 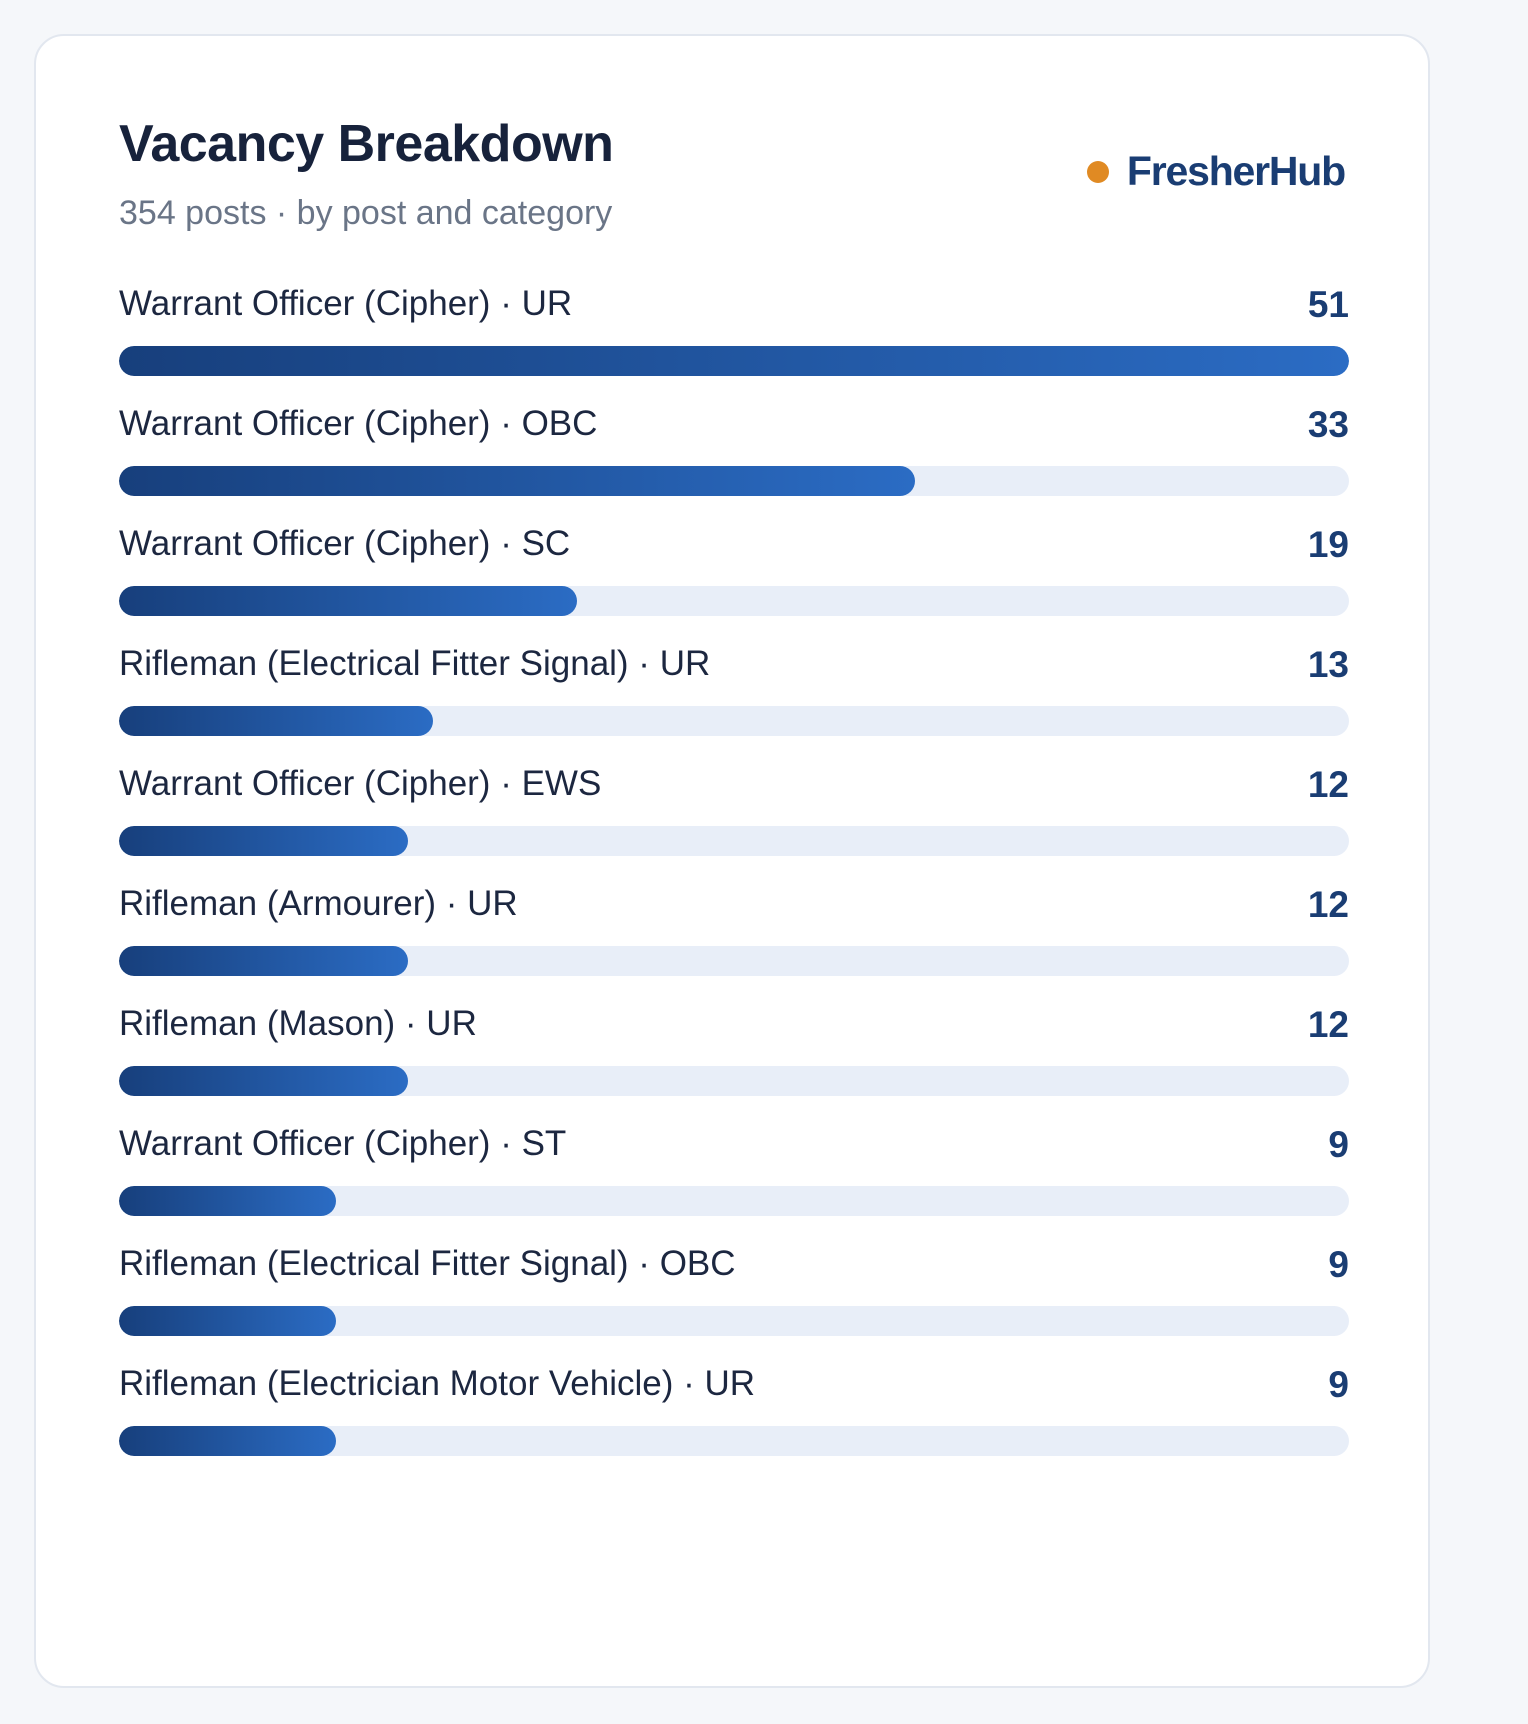 What do you see at coordinates (1328, 304) in the screenshot?
I see `bar-value-label: 51` at bounding box center [1328, 304].